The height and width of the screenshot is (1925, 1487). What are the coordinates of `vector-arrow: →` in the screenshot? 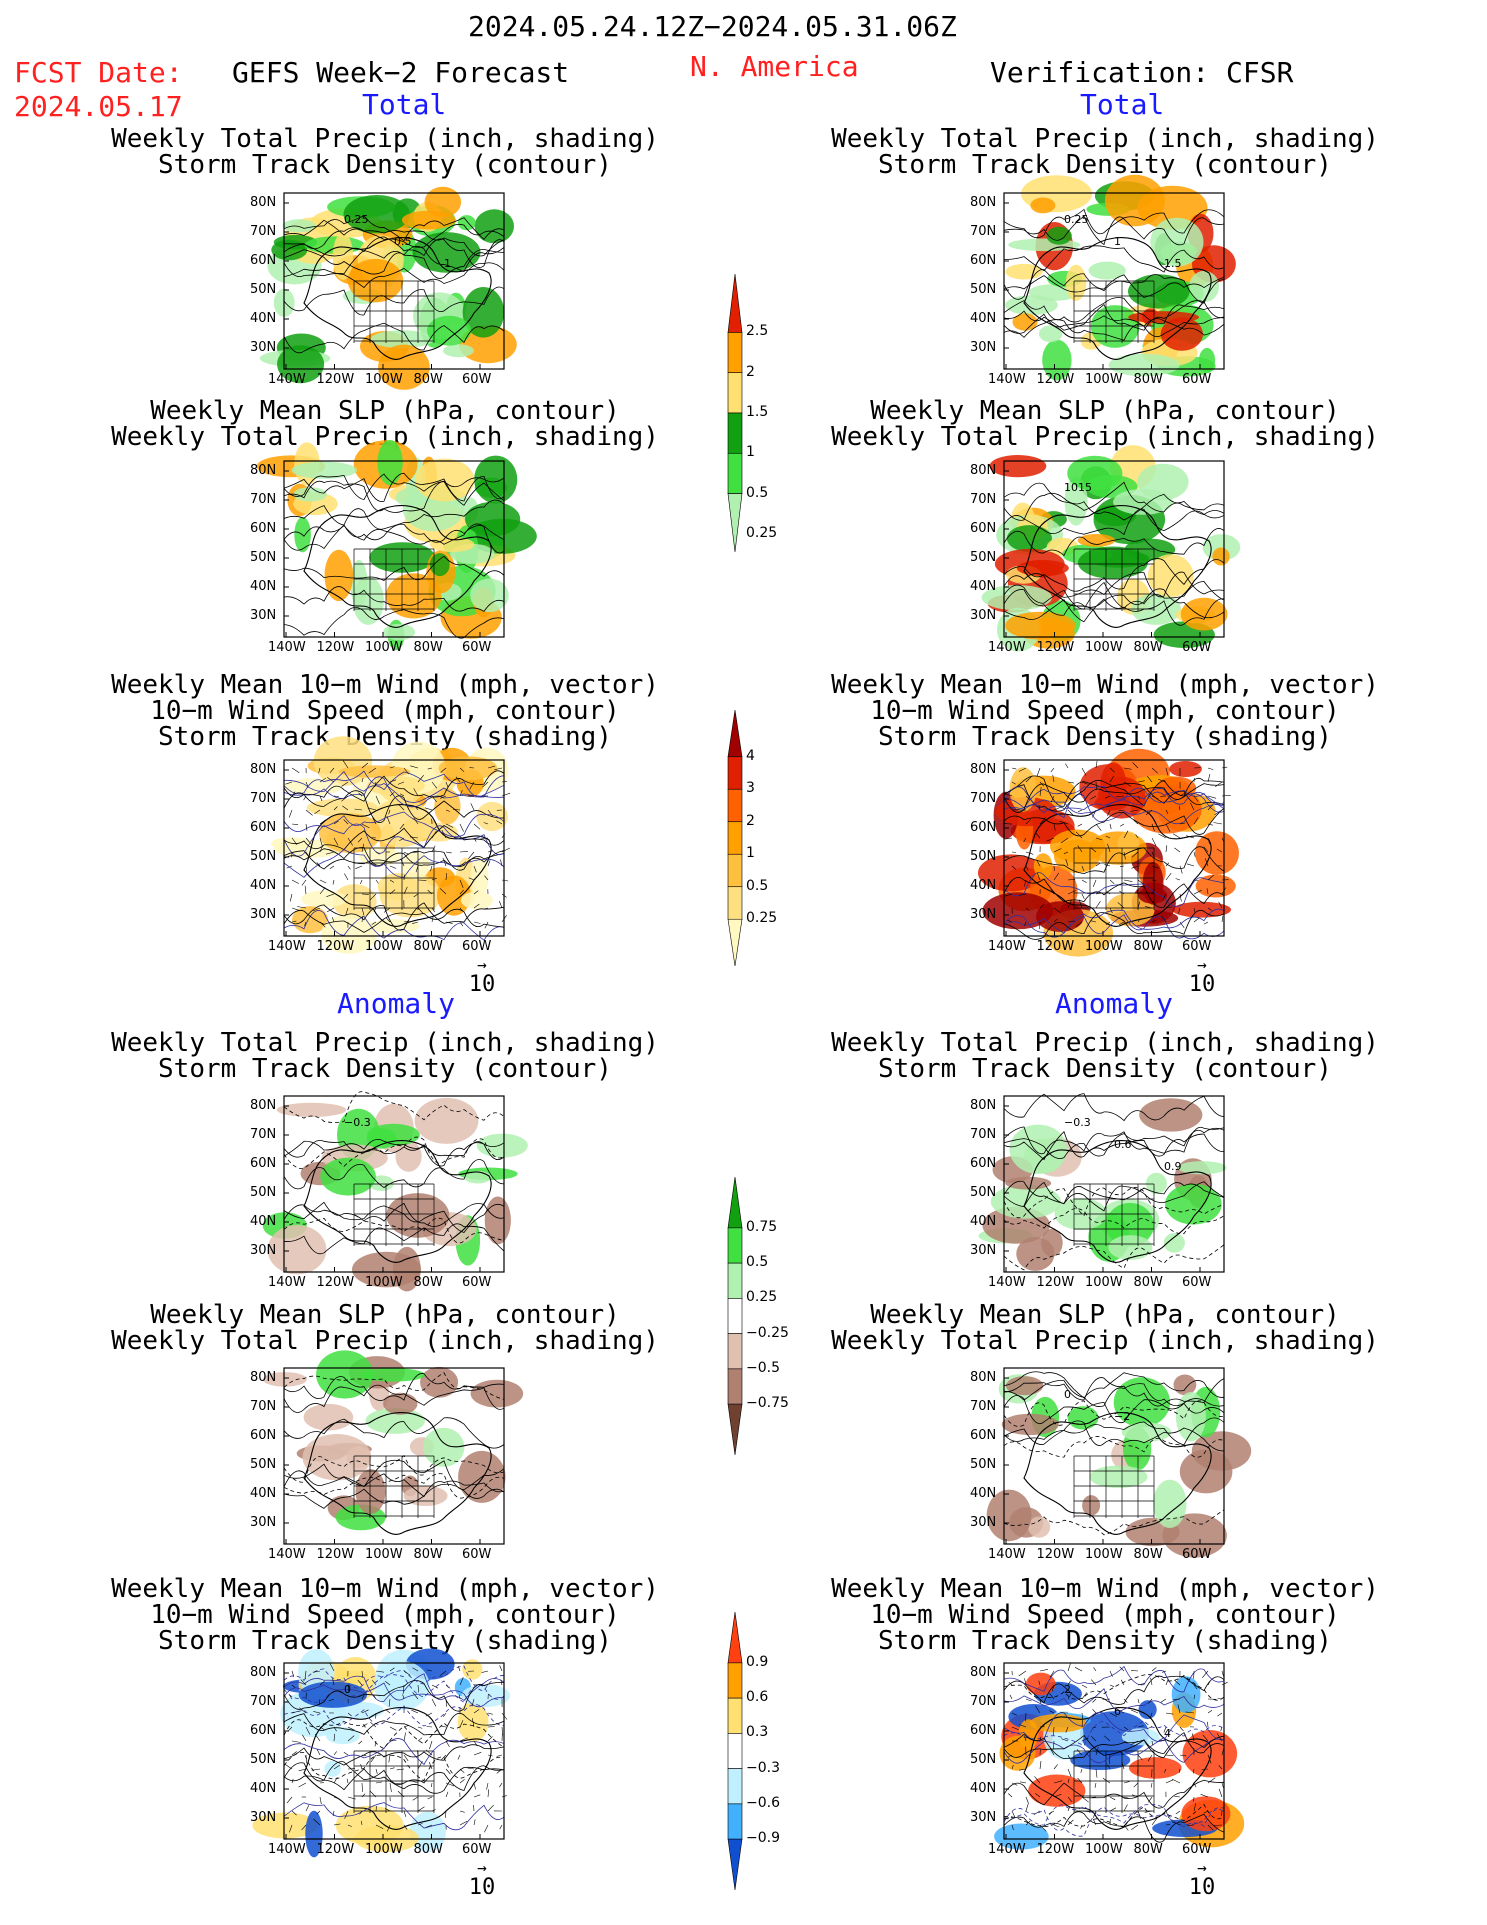 It's located at (1202, 1867).